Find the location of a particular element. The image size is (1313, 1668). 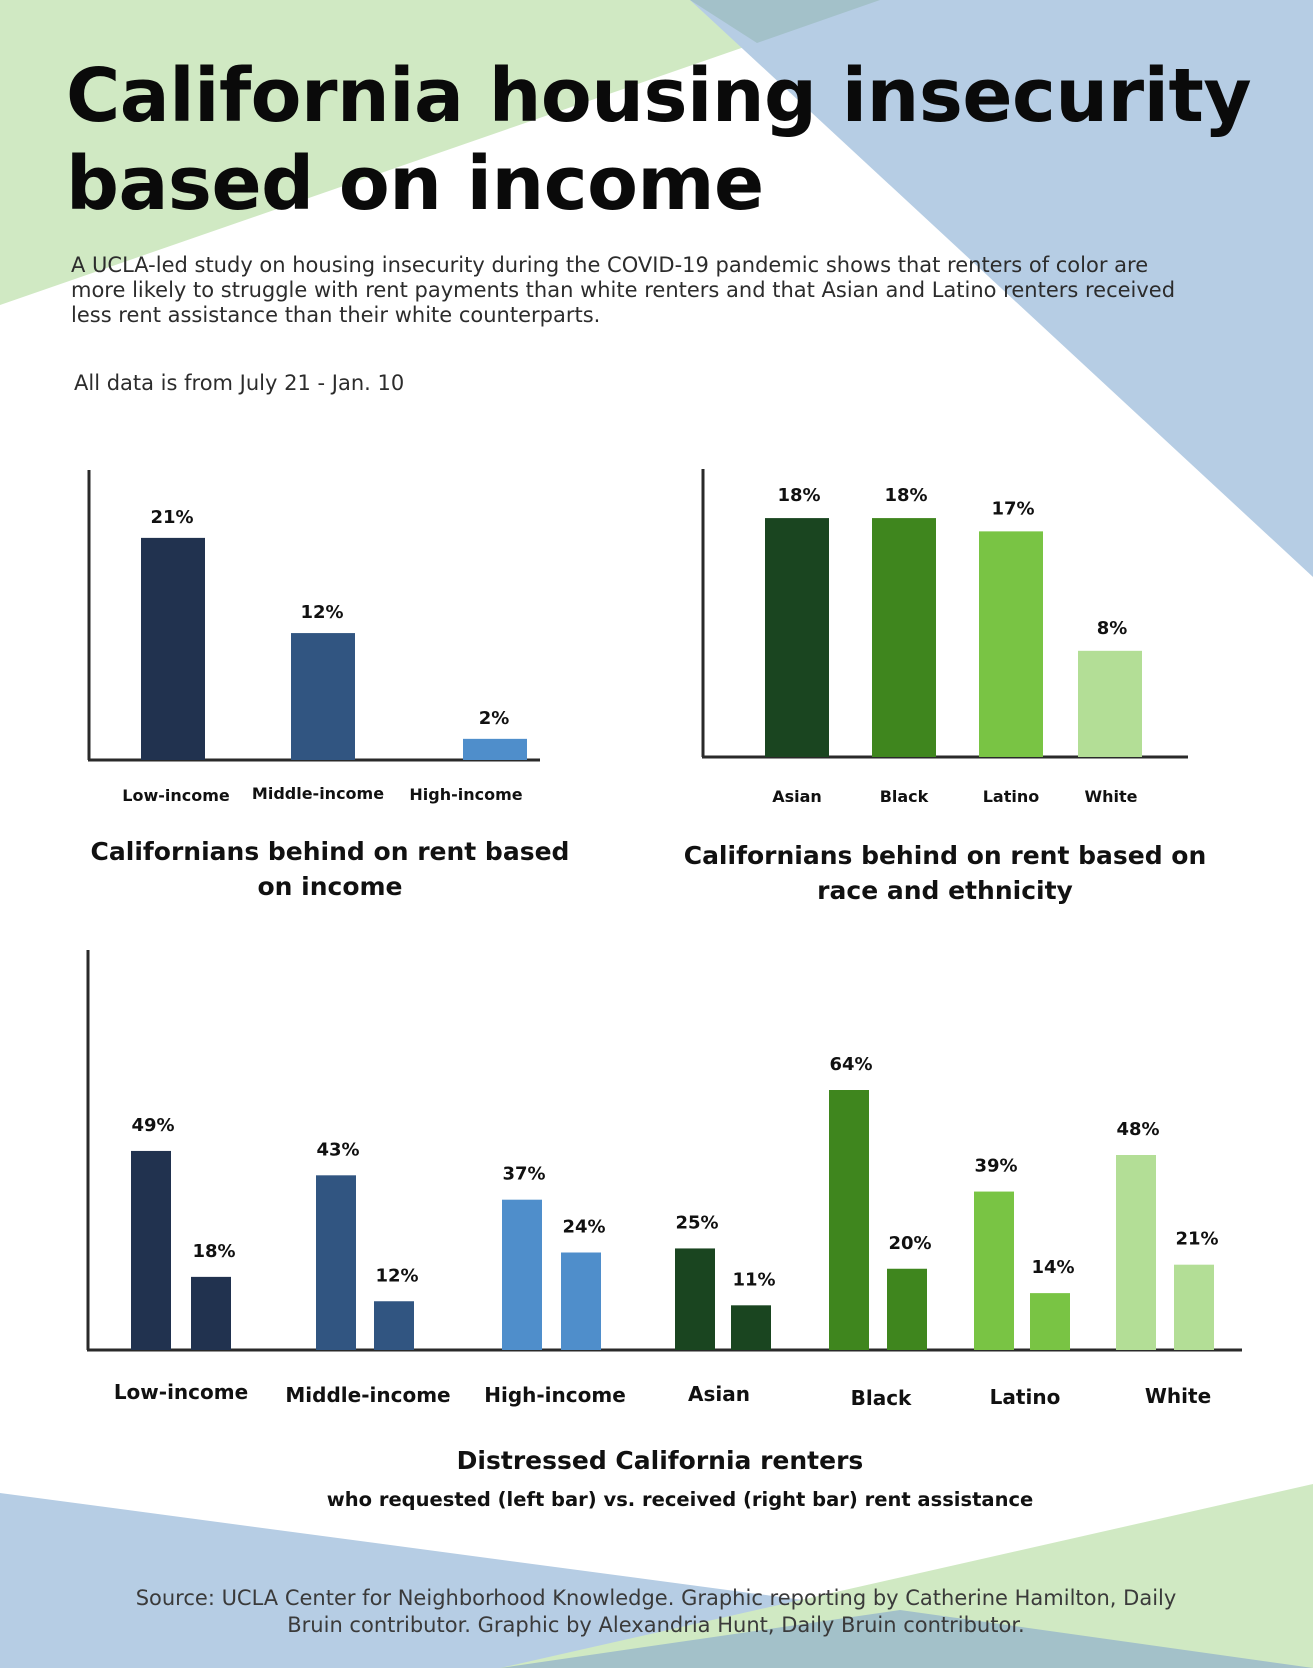

chart2-bar-latino is located at coordinates (1011, 644).